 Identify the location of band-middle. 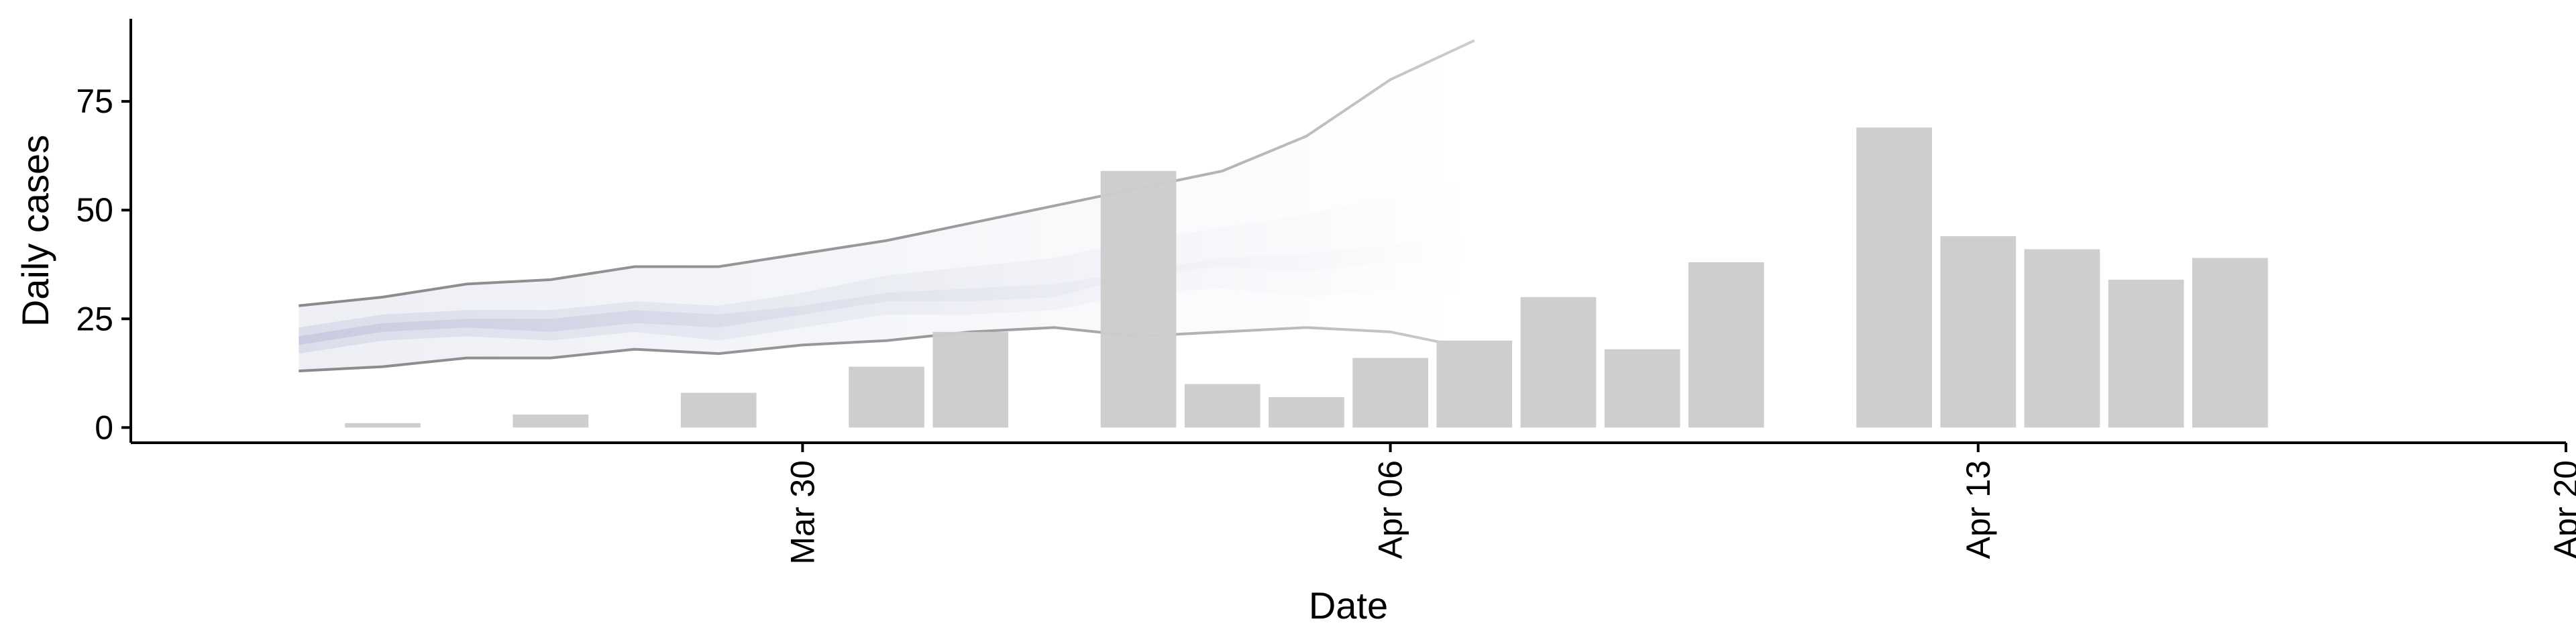
(886, 266).